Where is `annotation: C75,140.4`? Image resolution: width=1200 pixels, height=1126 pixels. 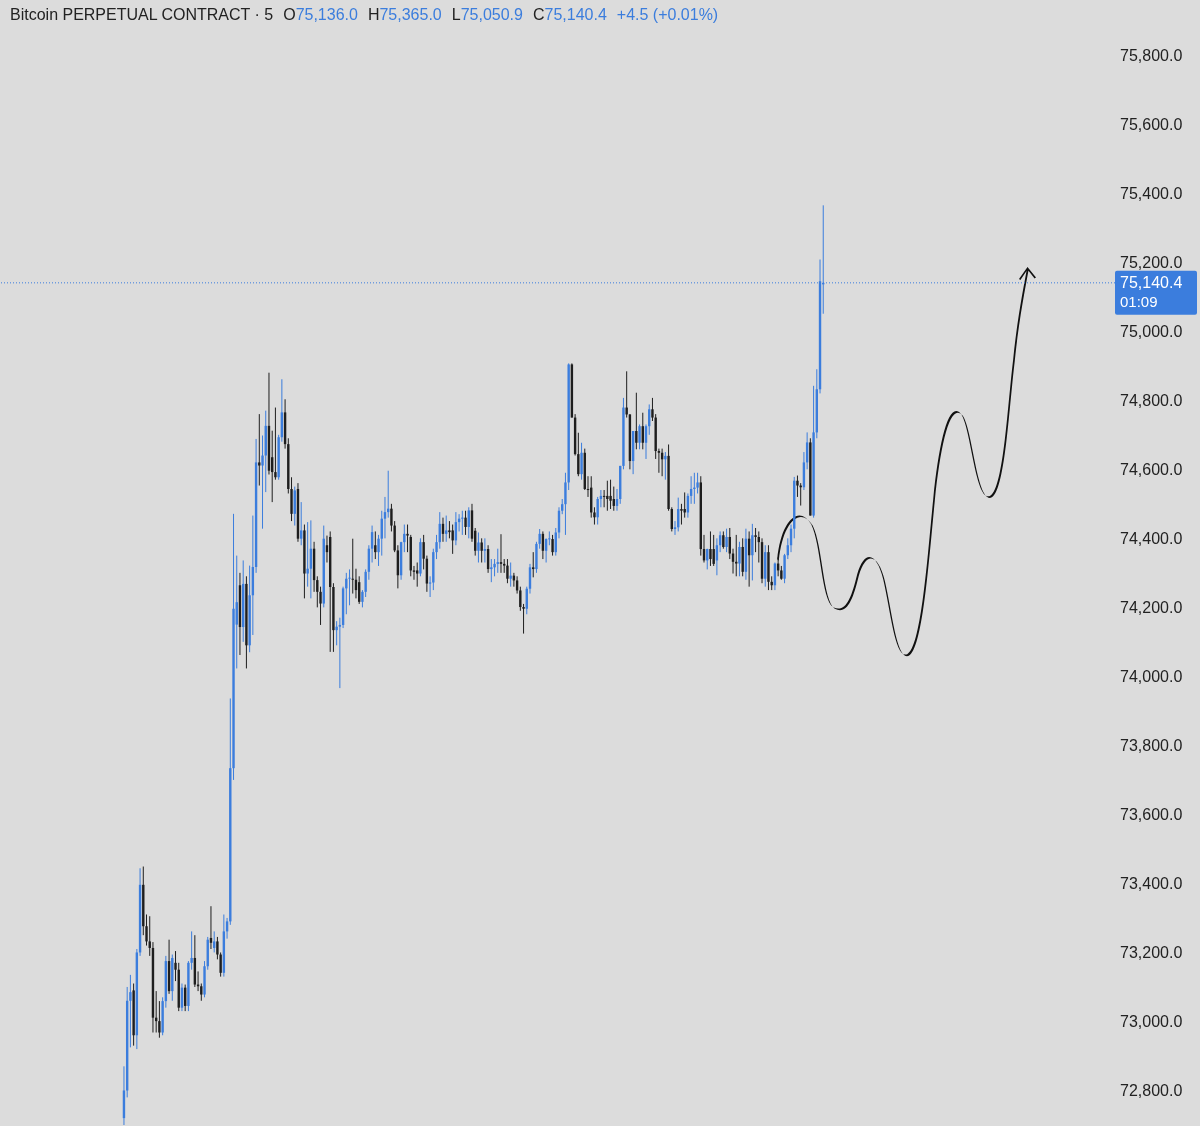
annotation: C75,140.4 is located at coordinates (569, 15).